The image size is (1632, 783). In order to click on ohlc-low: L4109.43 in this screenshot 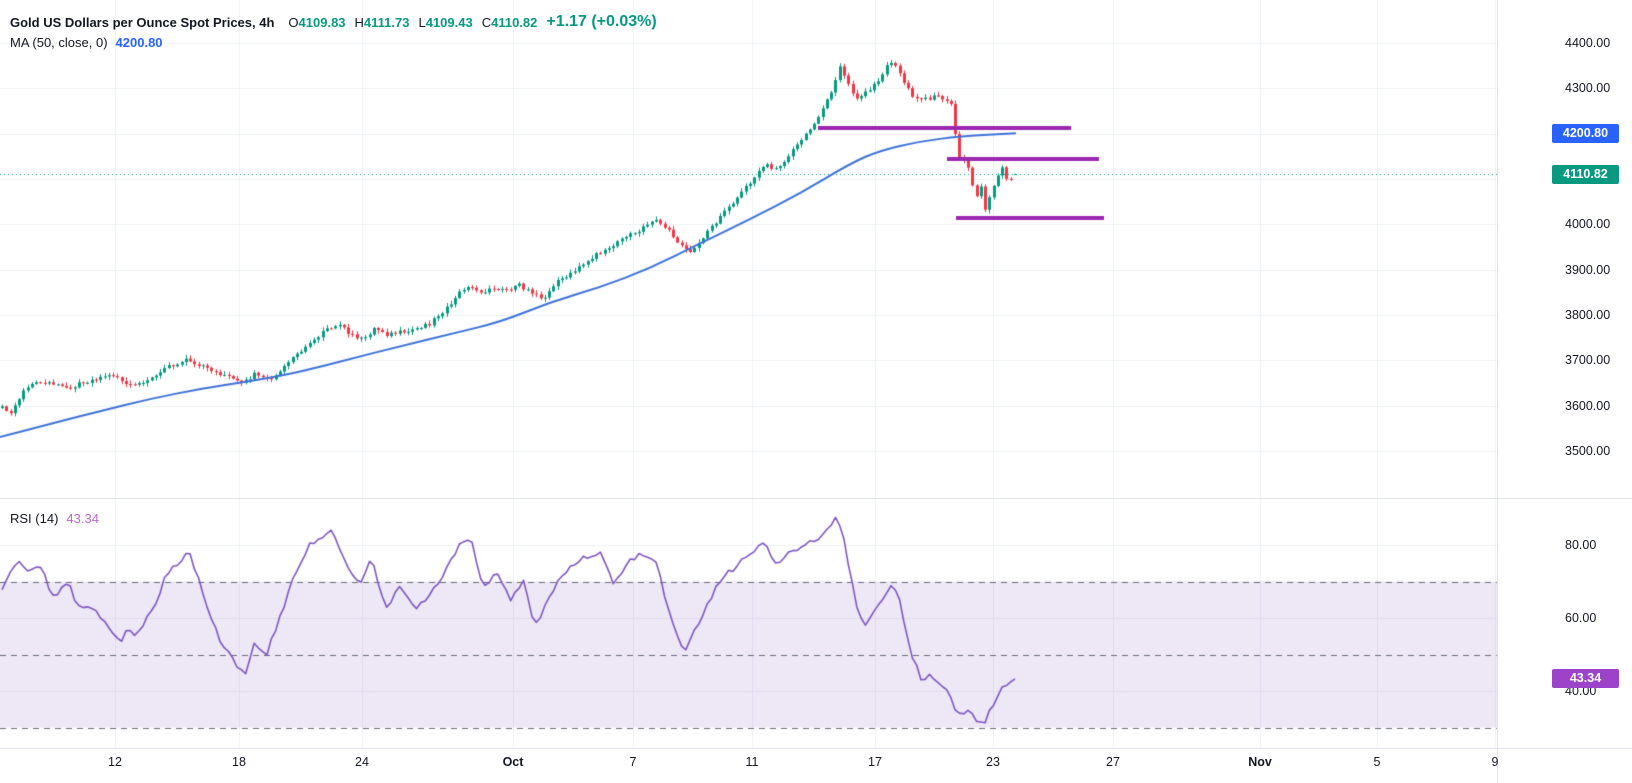, I will do `click(445, 22)`.